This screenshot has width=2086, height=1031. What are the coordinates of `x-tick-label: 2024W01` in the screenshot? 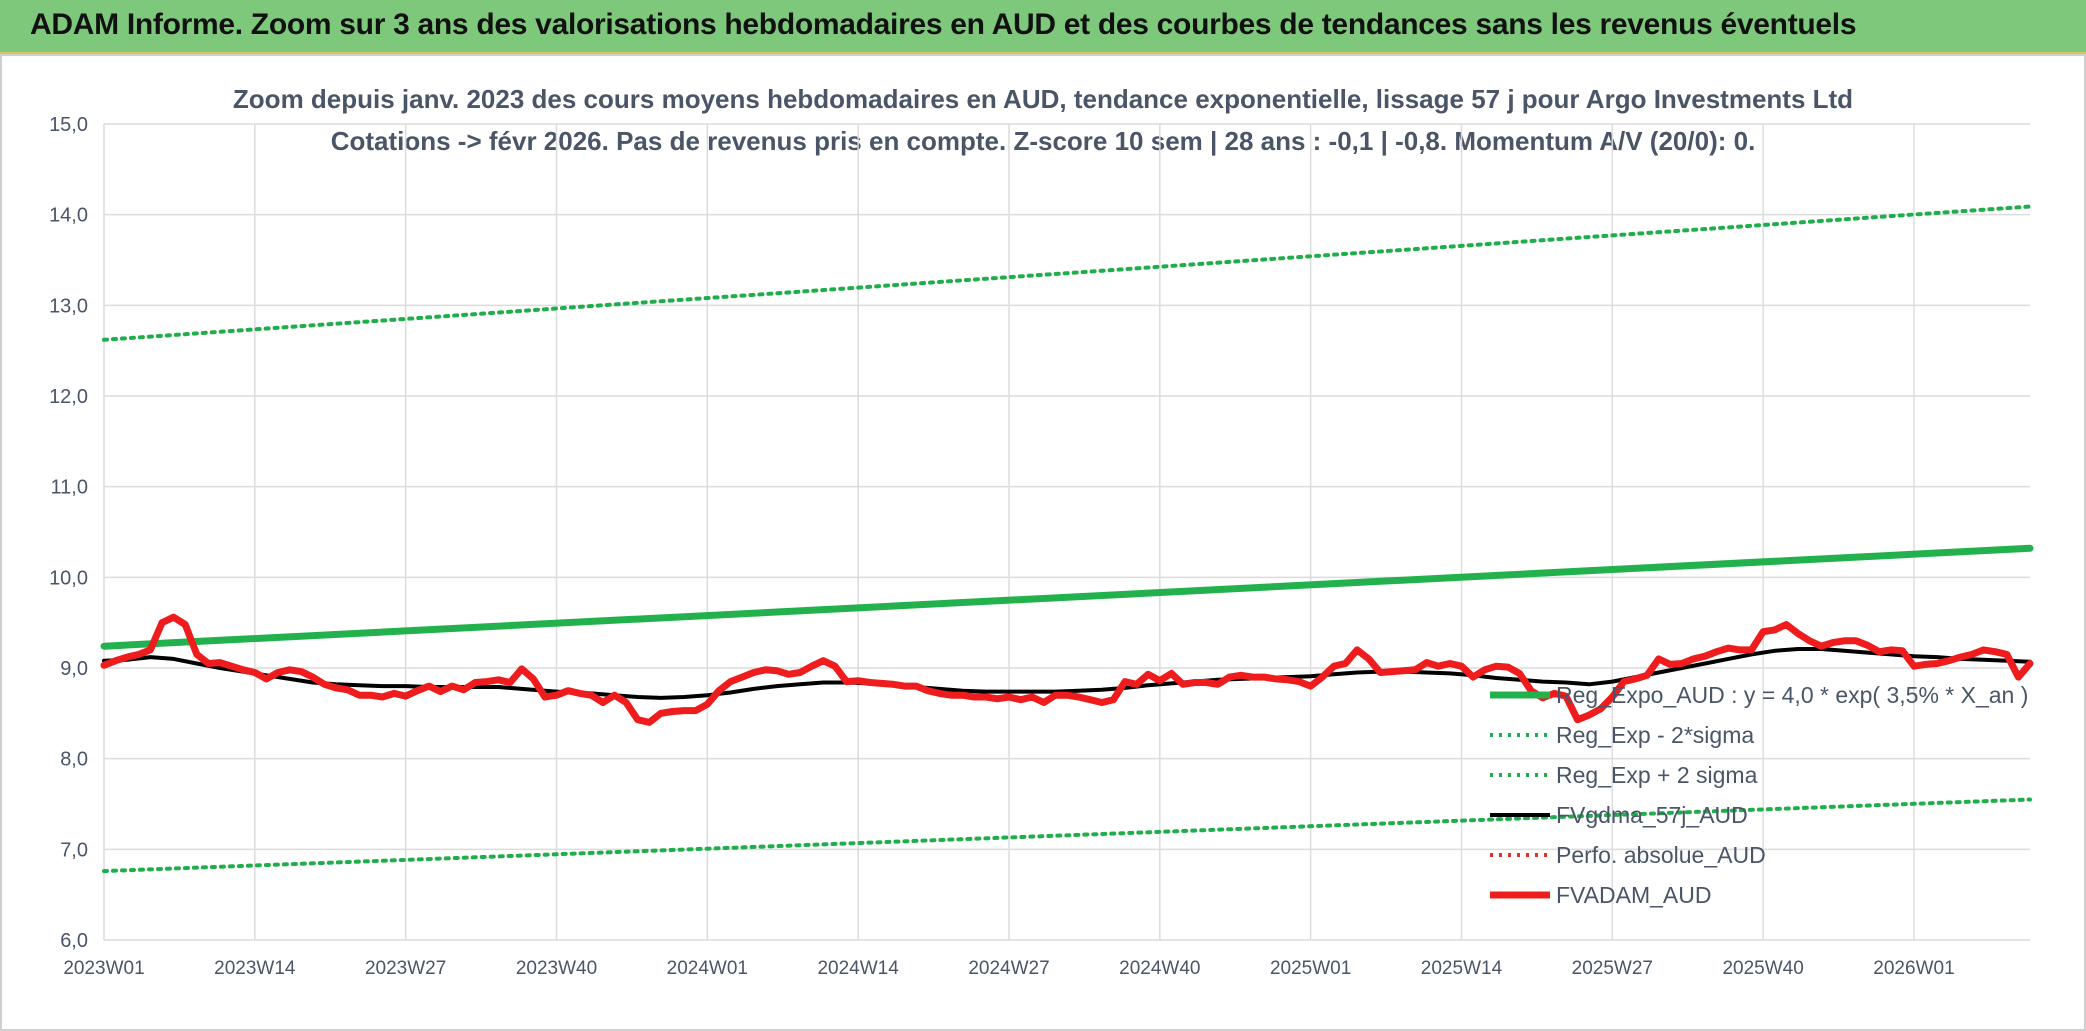 It's located at (707, 968).